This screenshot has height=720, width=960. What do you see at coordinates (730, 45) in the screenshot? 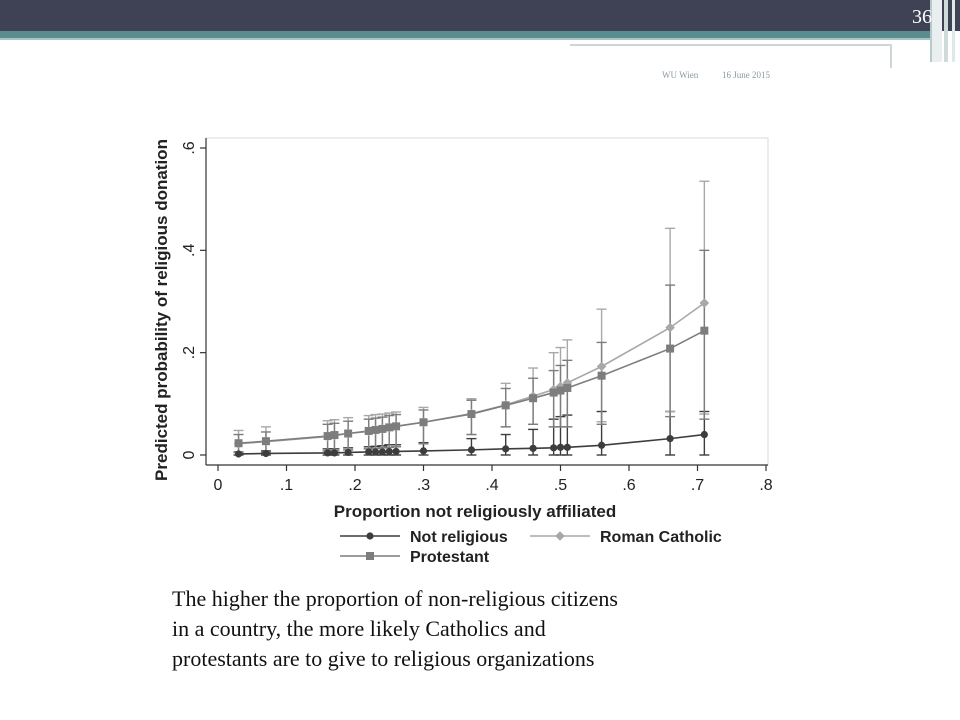
I see `footer-rule` at bounding box center [730, 45].